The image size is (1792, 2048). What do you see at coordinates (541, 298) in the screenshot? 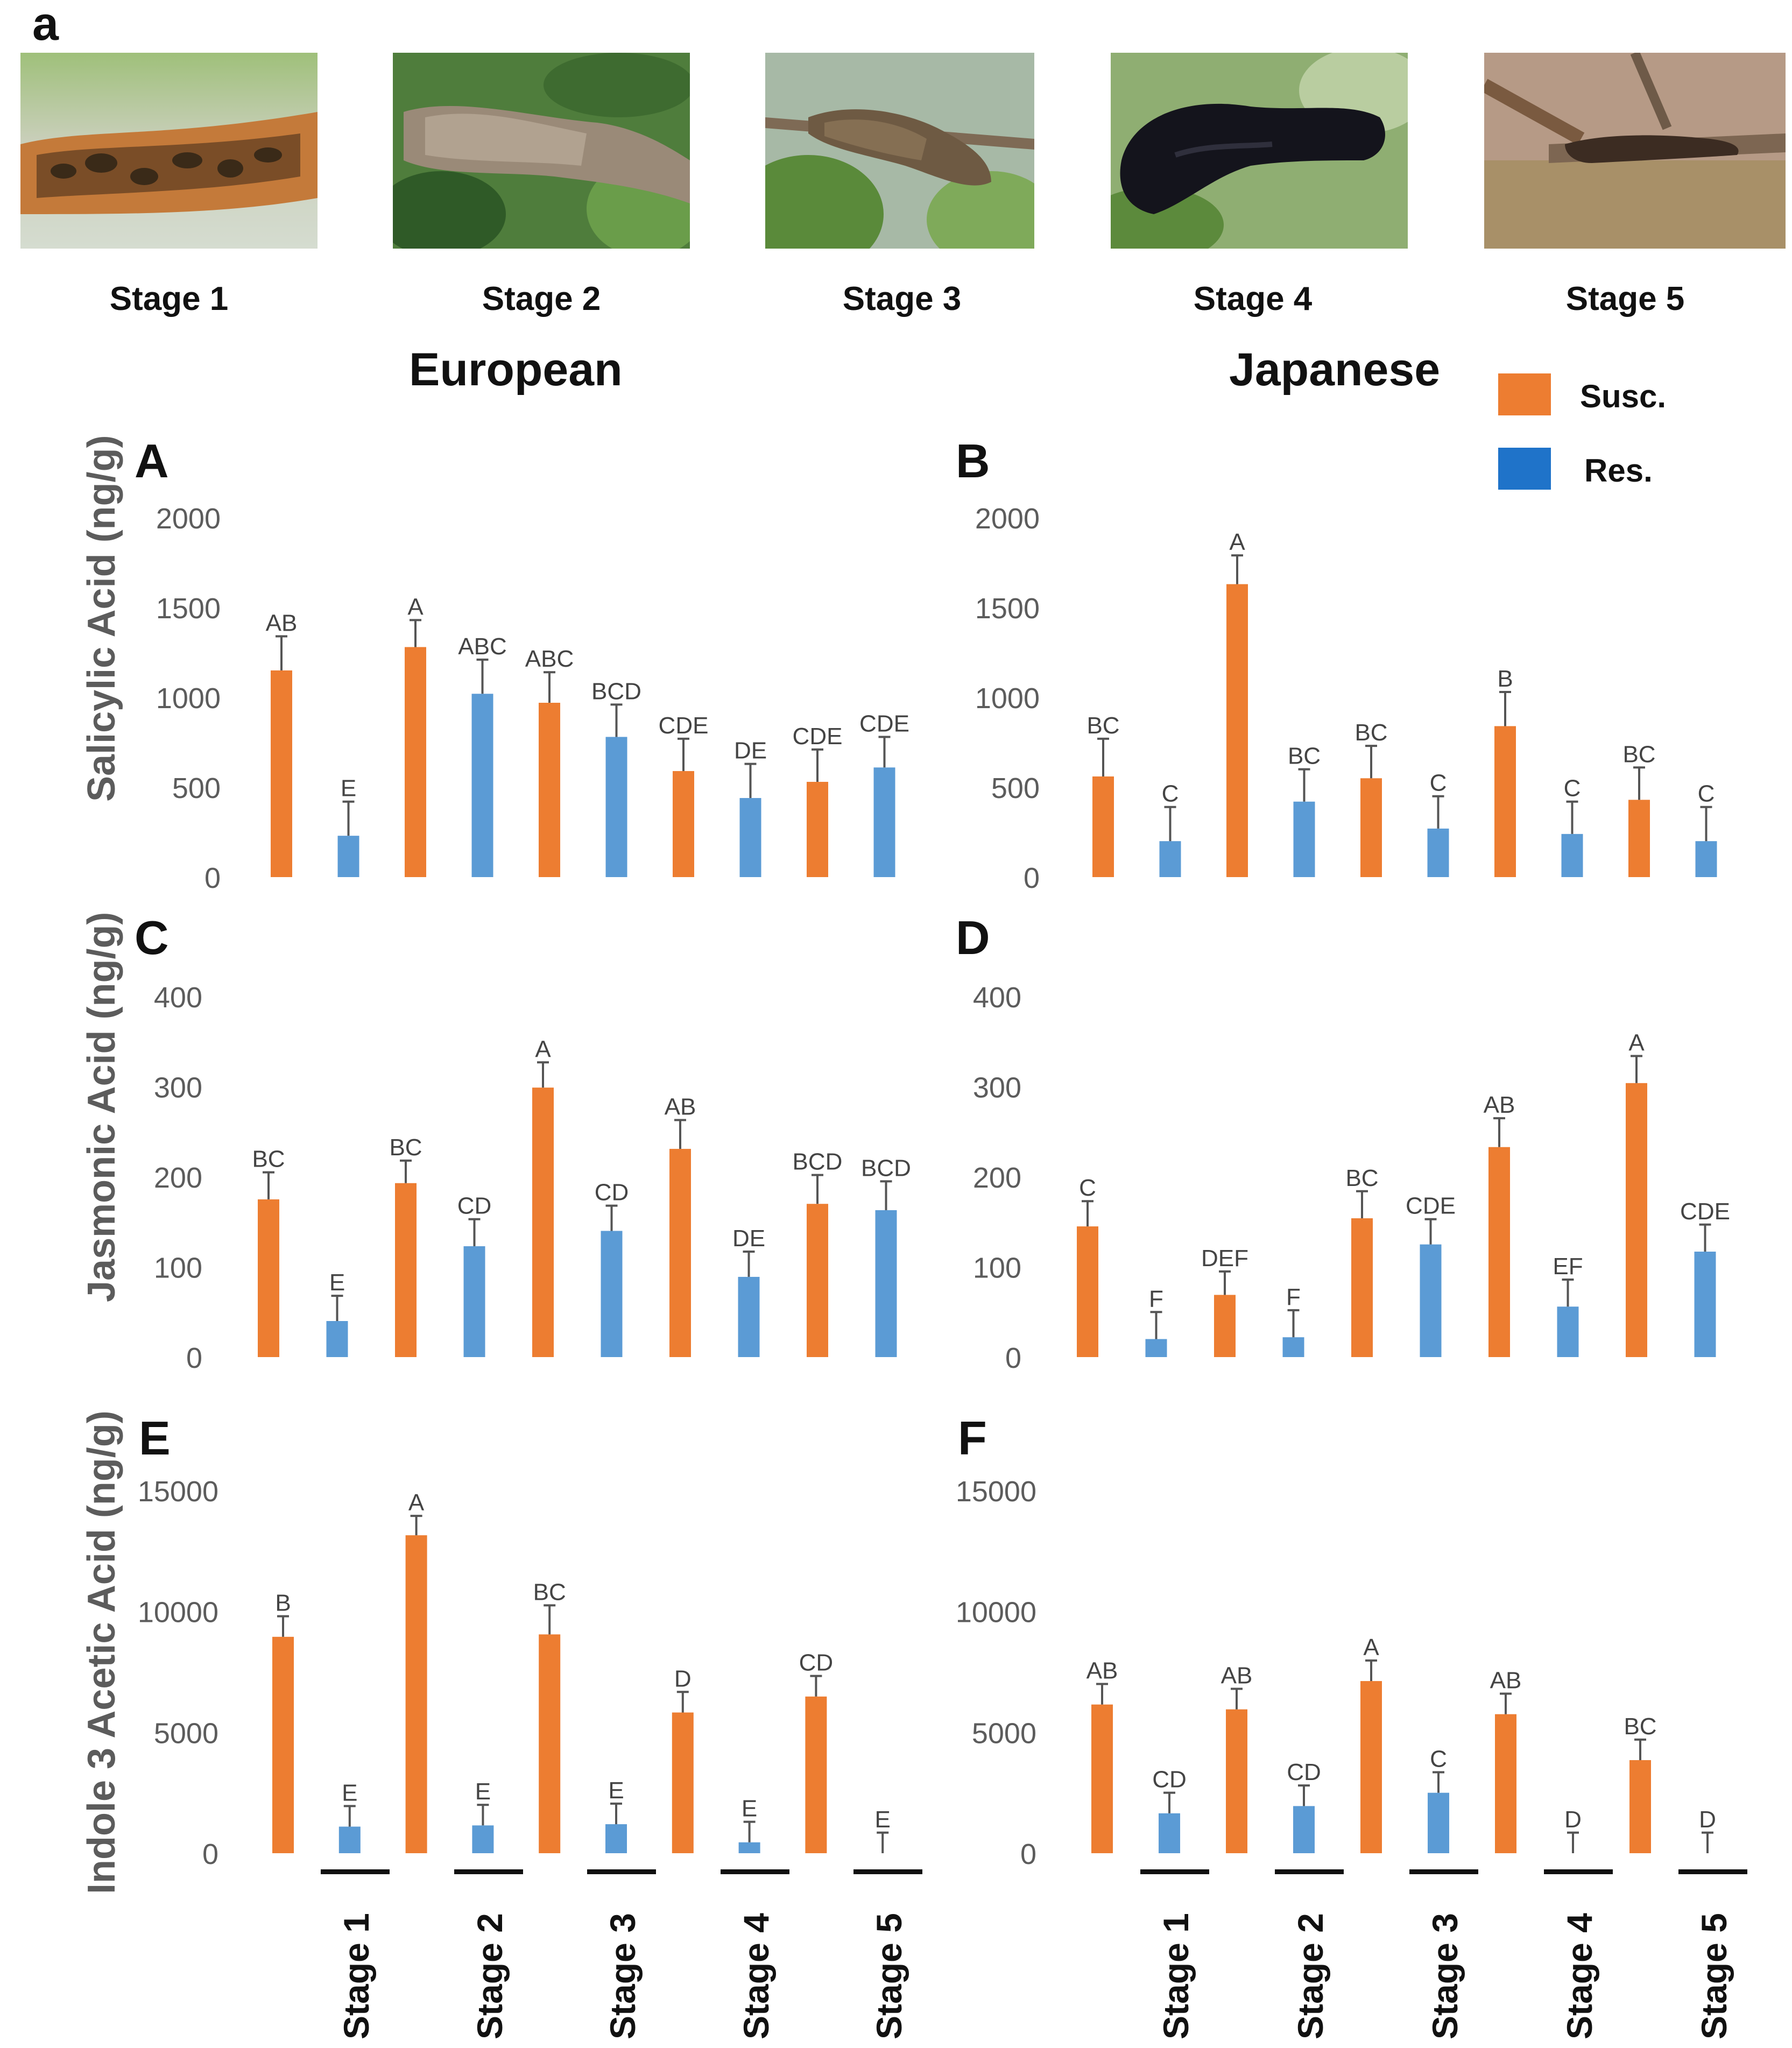
I see `stage-caption-2: Stage 2` at bounding box center [541, 298].